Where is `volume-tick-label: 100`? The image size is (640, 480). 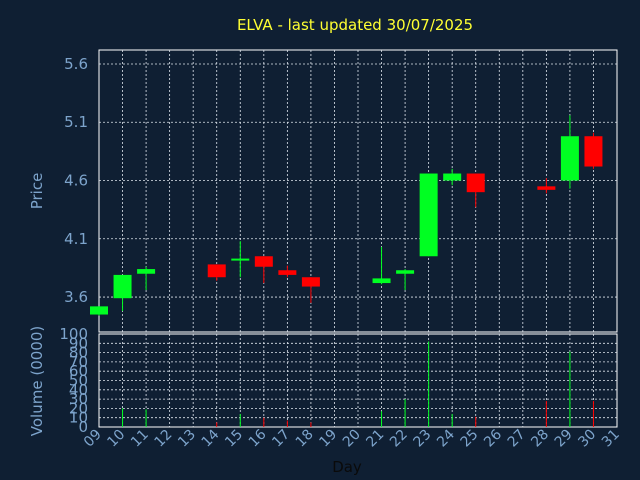 volume-tick-label: 100 is located at coordinates (73, 334).